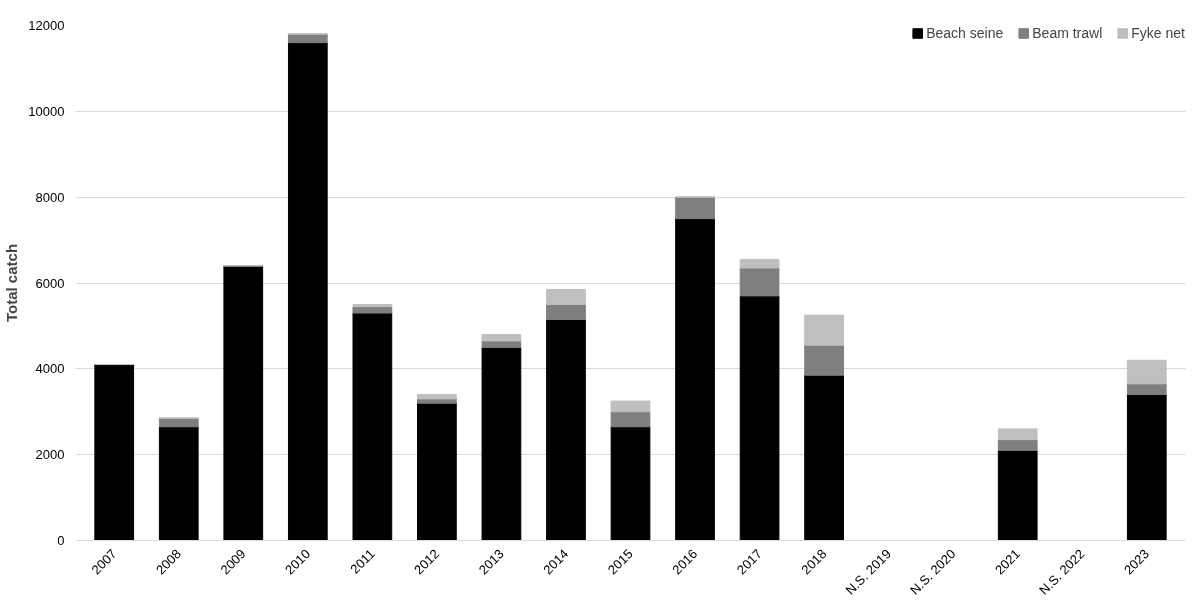  What do you see at coordinates (46, 111) in the screenshot?
I see `y-tick-label: 10000` at bounding box center [46, 111].